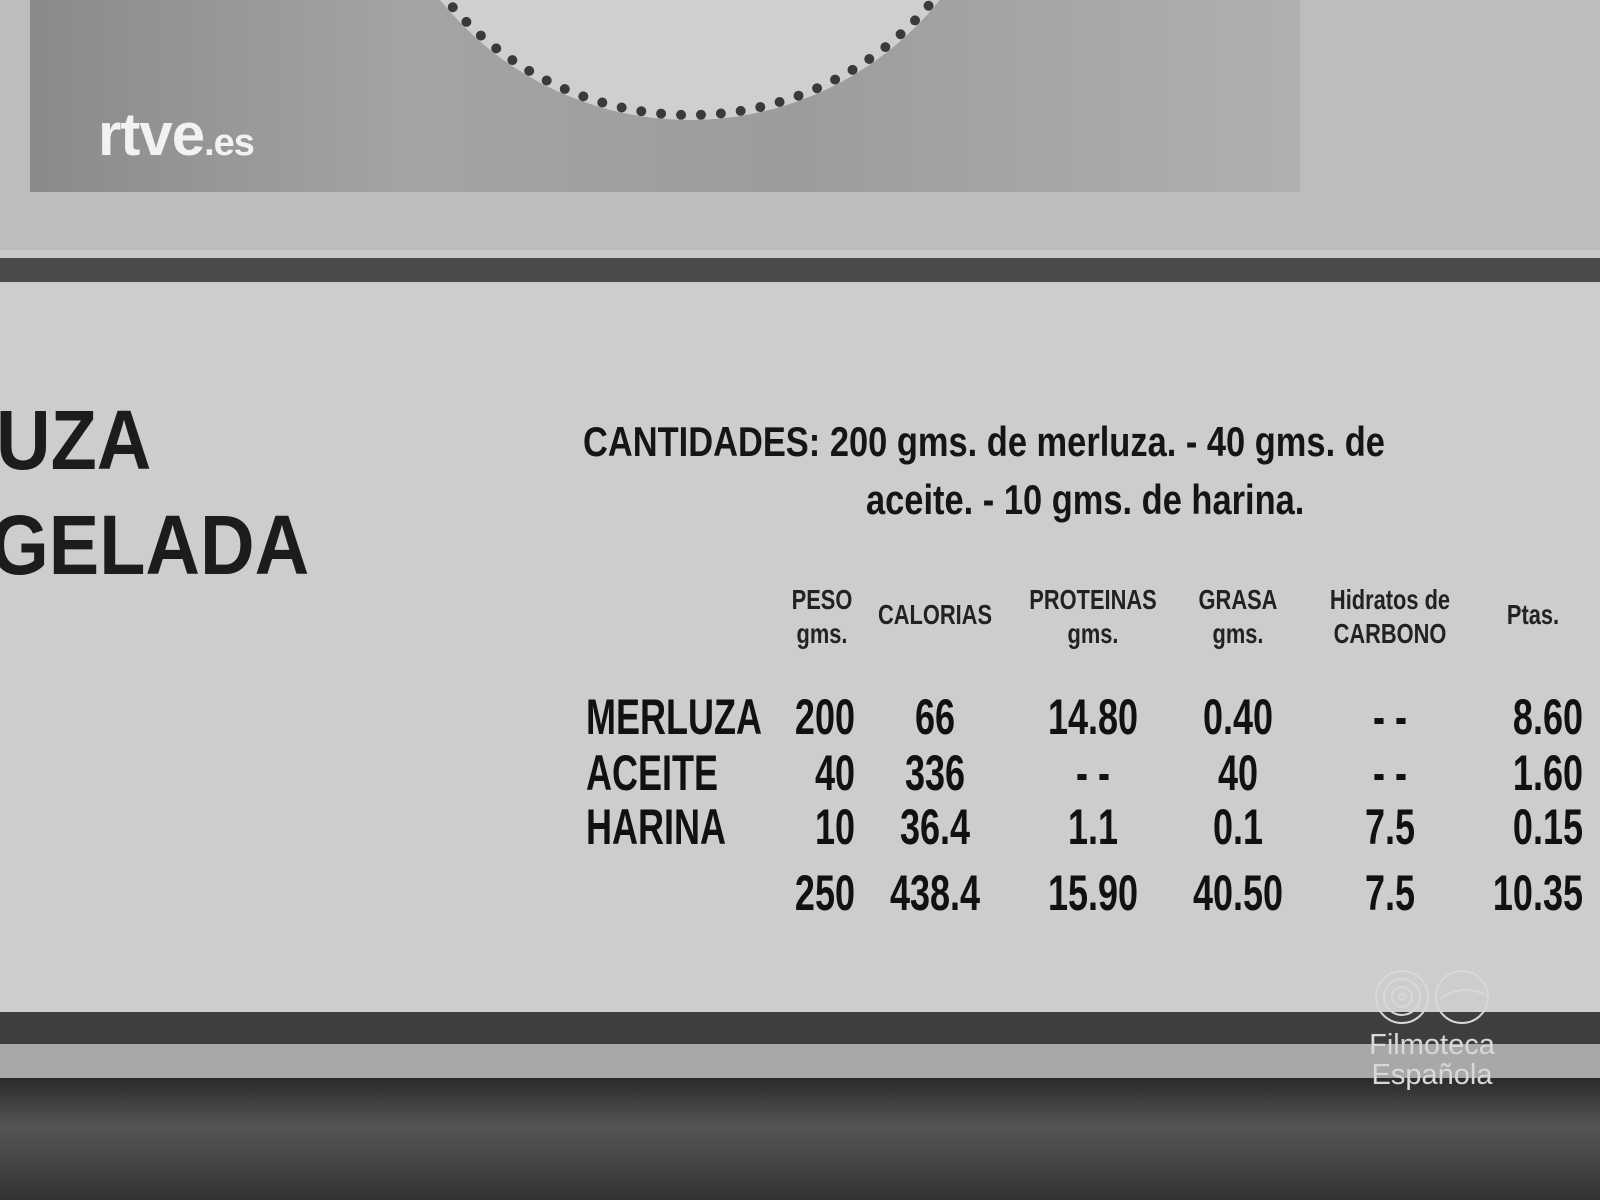 This screenshot has width=1600, height=1200. Describe the element at coordinates (1093, 893) in the screenshot. I see `table-cell: 15.90` at that location.